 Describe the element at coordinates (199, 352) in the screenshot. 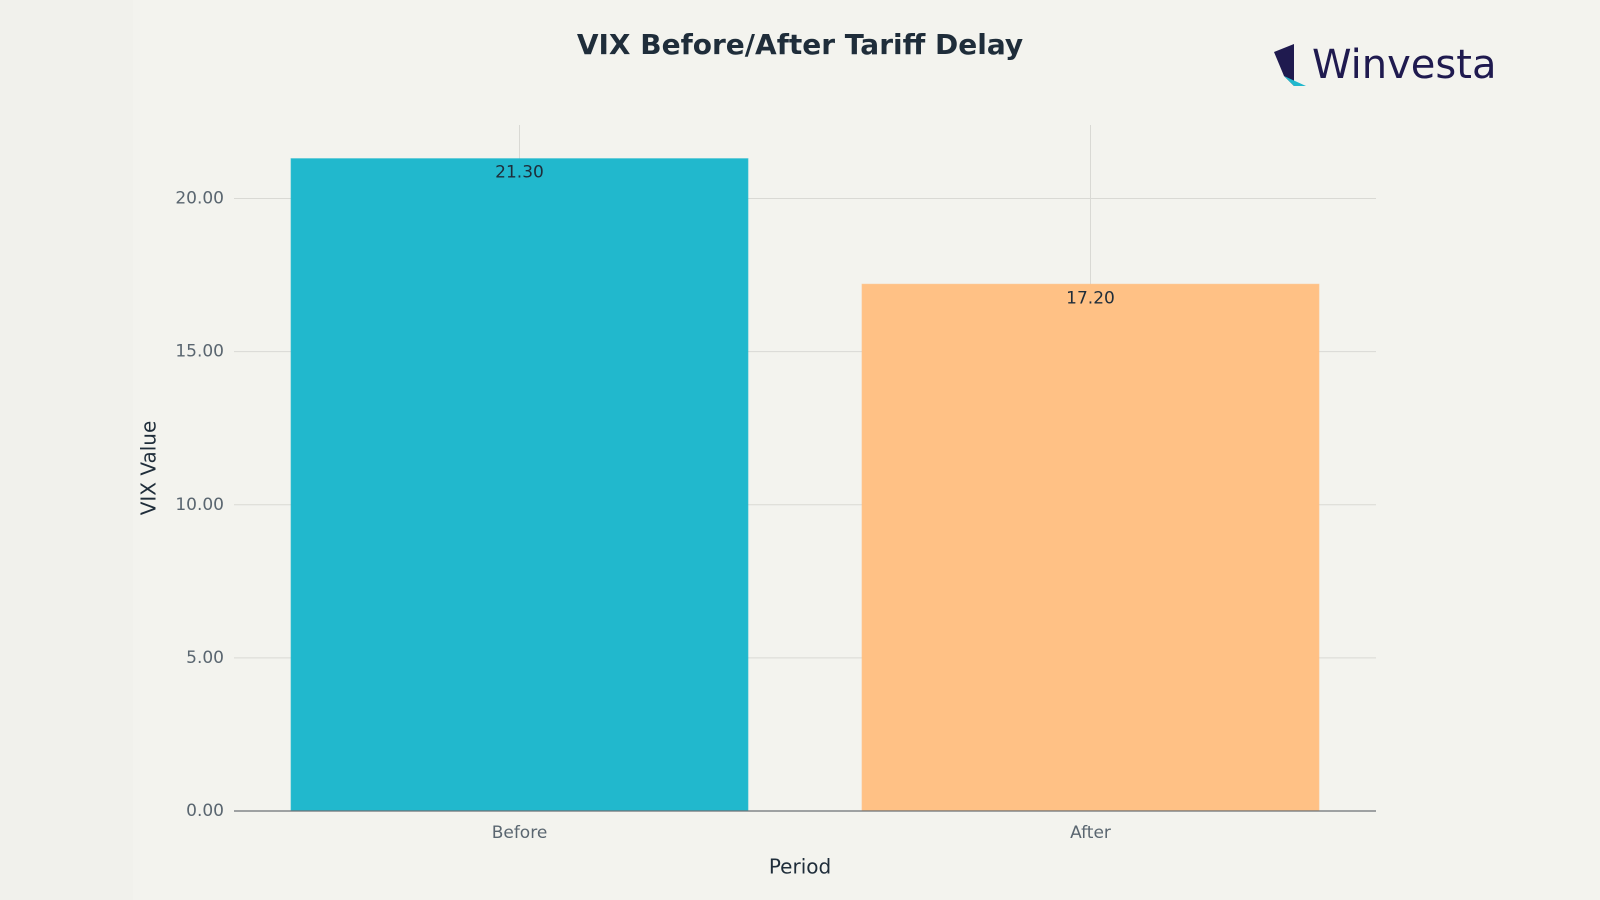

I see `y-tick-label: 15.00` at that location.